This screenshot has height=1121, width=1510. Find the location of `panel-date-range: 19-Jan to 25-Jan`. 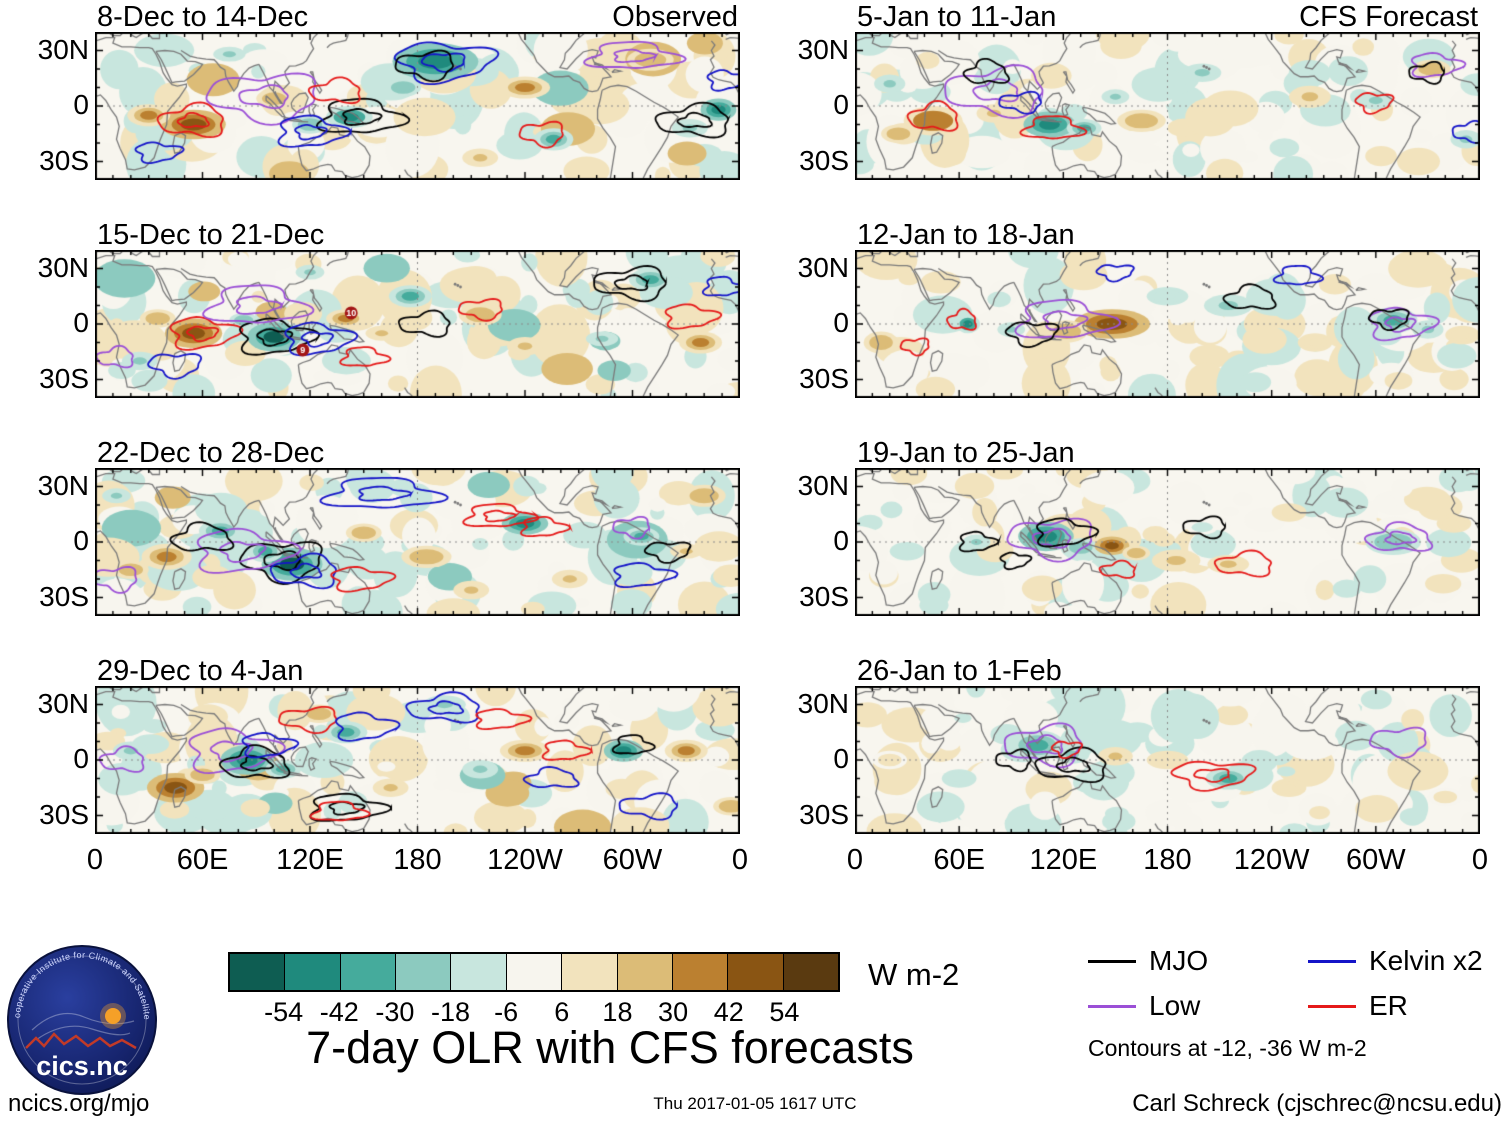

panel-date-range: 19-Jan to 25-Jan is located at coordinates (966, 453).